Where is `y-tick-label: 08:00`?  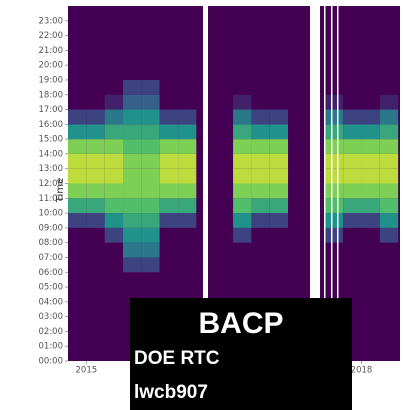
y-tick-label: 08:00 is located at coordinates (51, 243).